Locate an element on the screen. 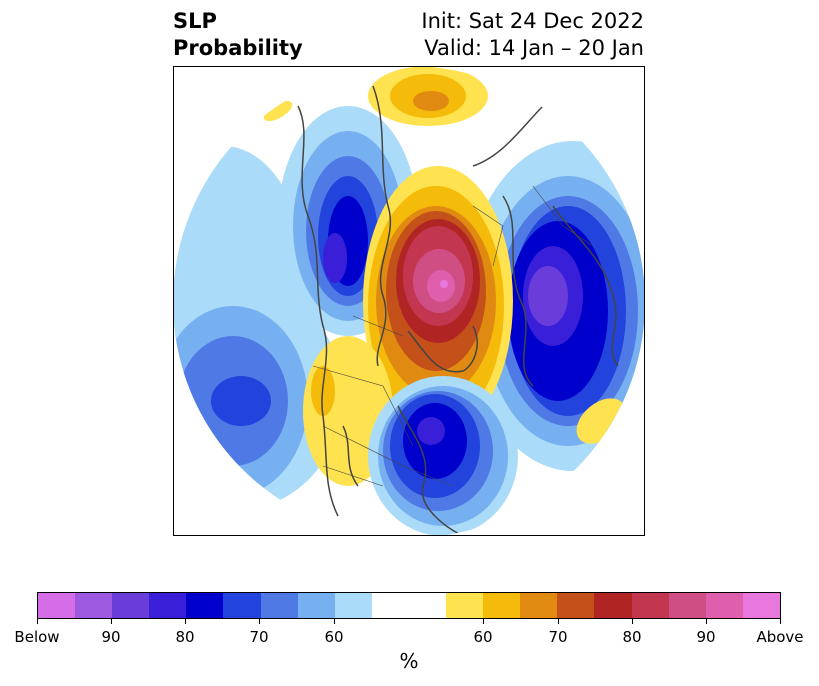 The image size is (819, 686). siberia-high-anomaly is located at coordinates (428, 96).